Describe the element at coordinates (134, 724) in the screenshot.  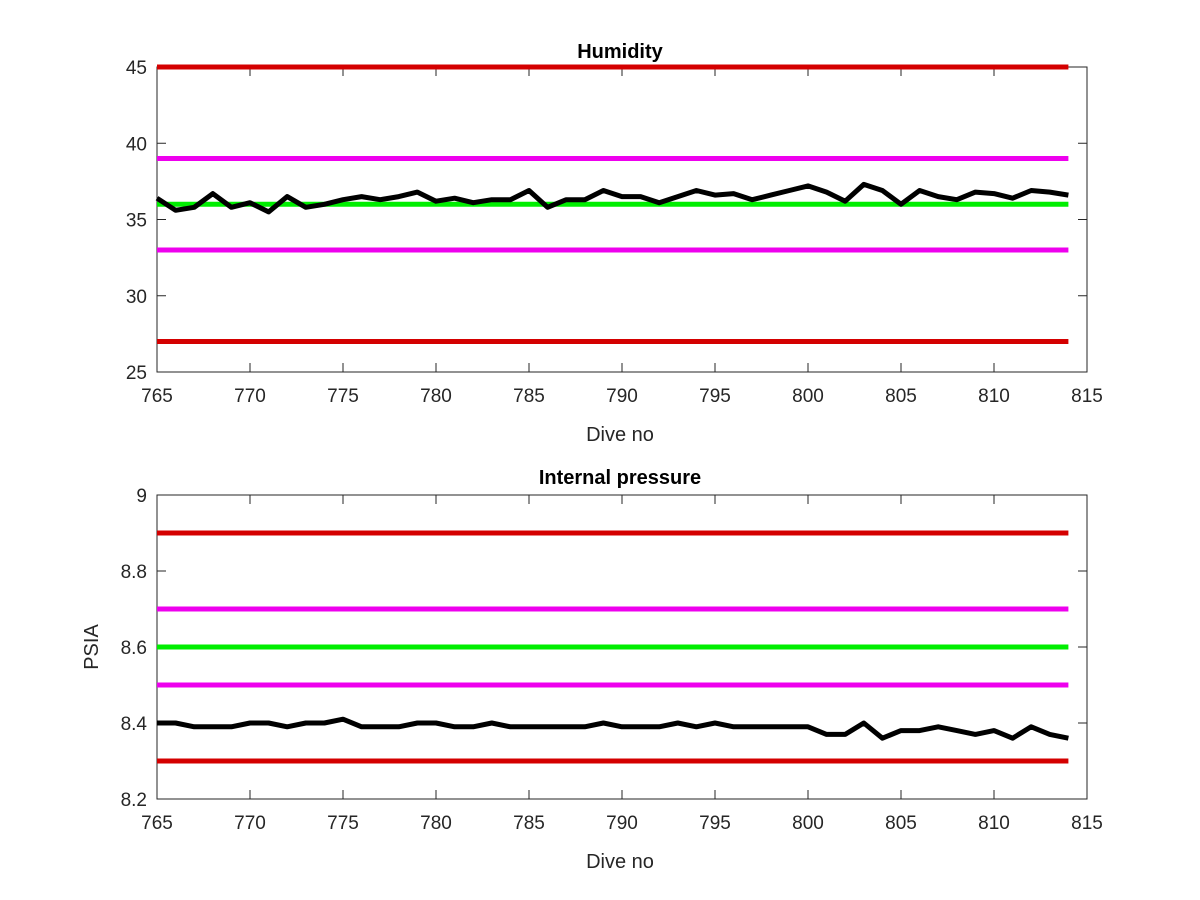
I see `y-tick-label: 8.4` at that location.